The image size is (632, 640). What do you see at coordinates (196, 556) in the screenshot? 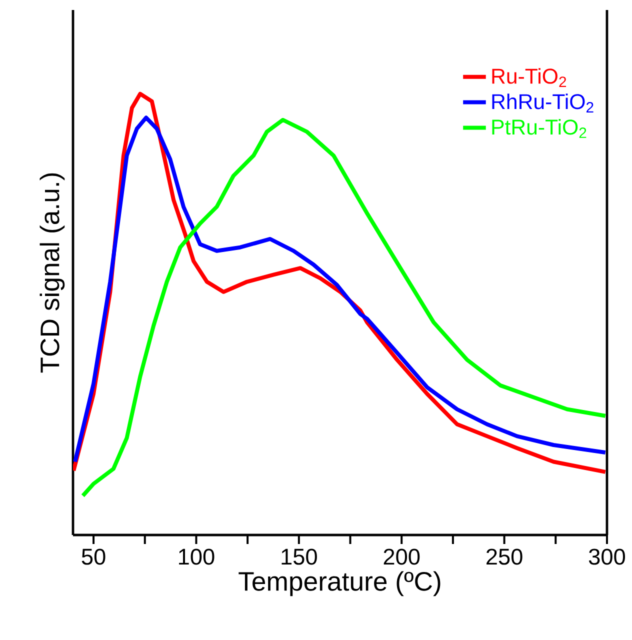
I see `x-tick-label: 100` at bounding box center [196, 556].